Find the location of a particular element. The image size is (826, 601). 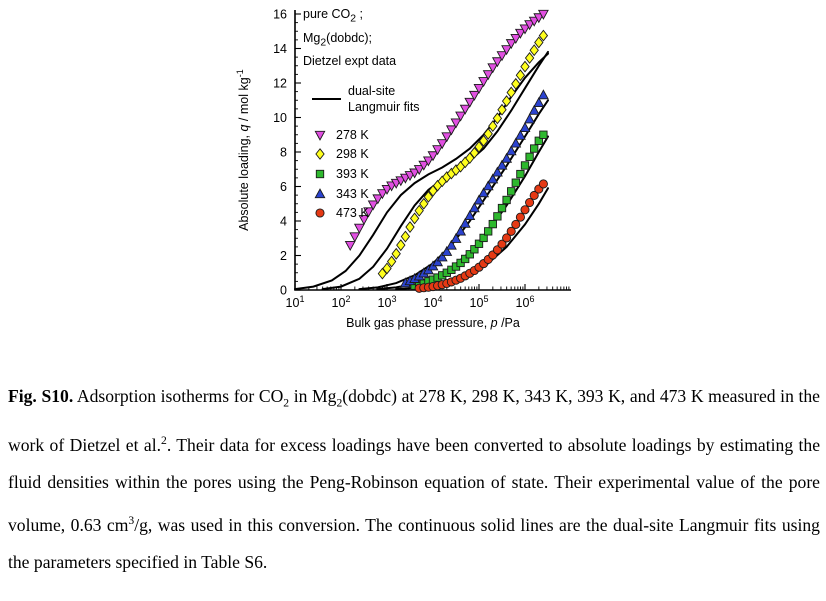

legend-entries: 278 K 298 K 393 K 343 K 473 K is located at coordinates (398, 174).